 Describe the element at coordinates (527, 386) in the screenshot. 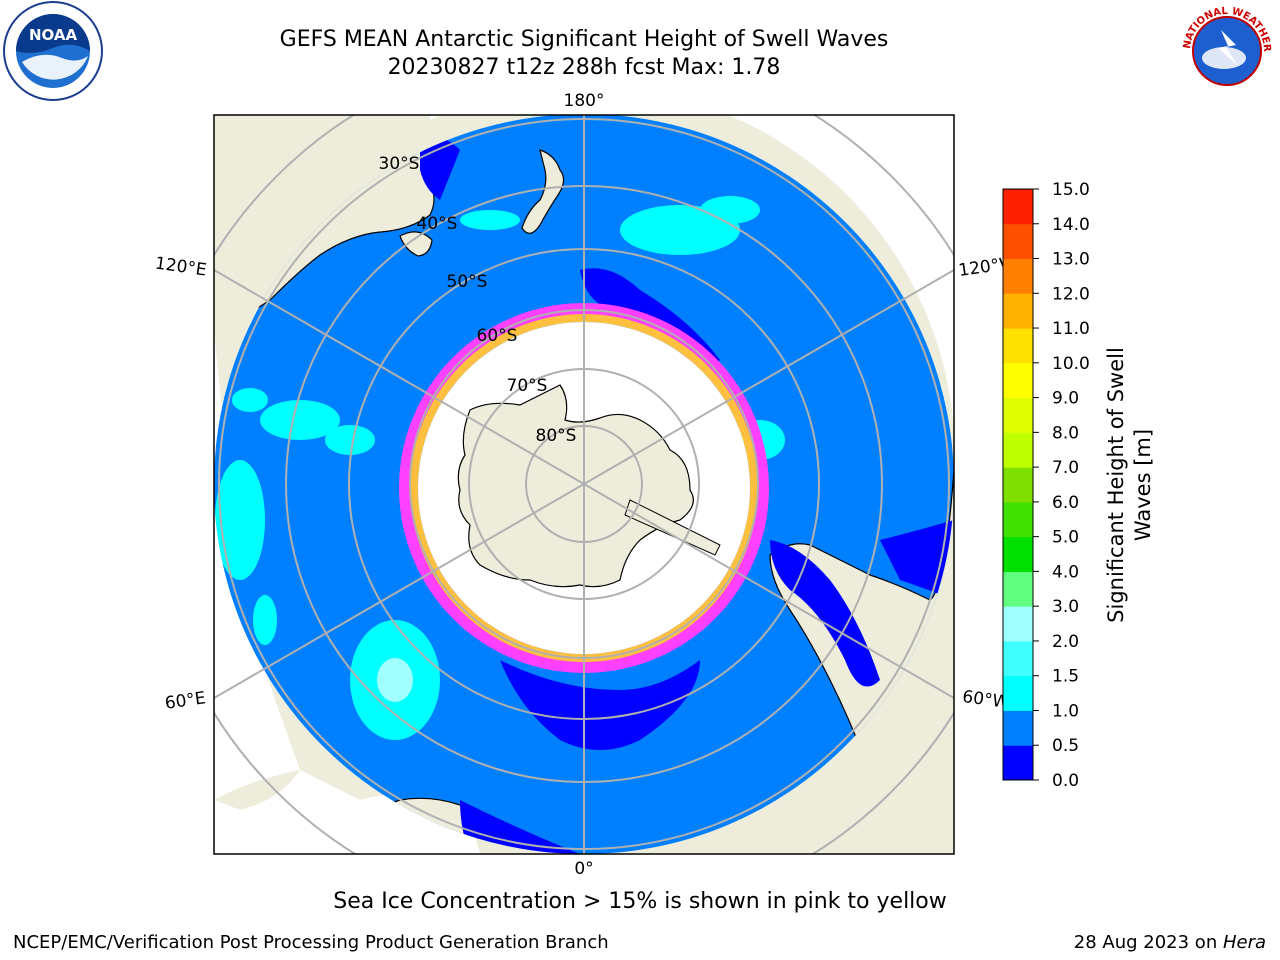

I see `lat-label-70s: 70°S` at that location.